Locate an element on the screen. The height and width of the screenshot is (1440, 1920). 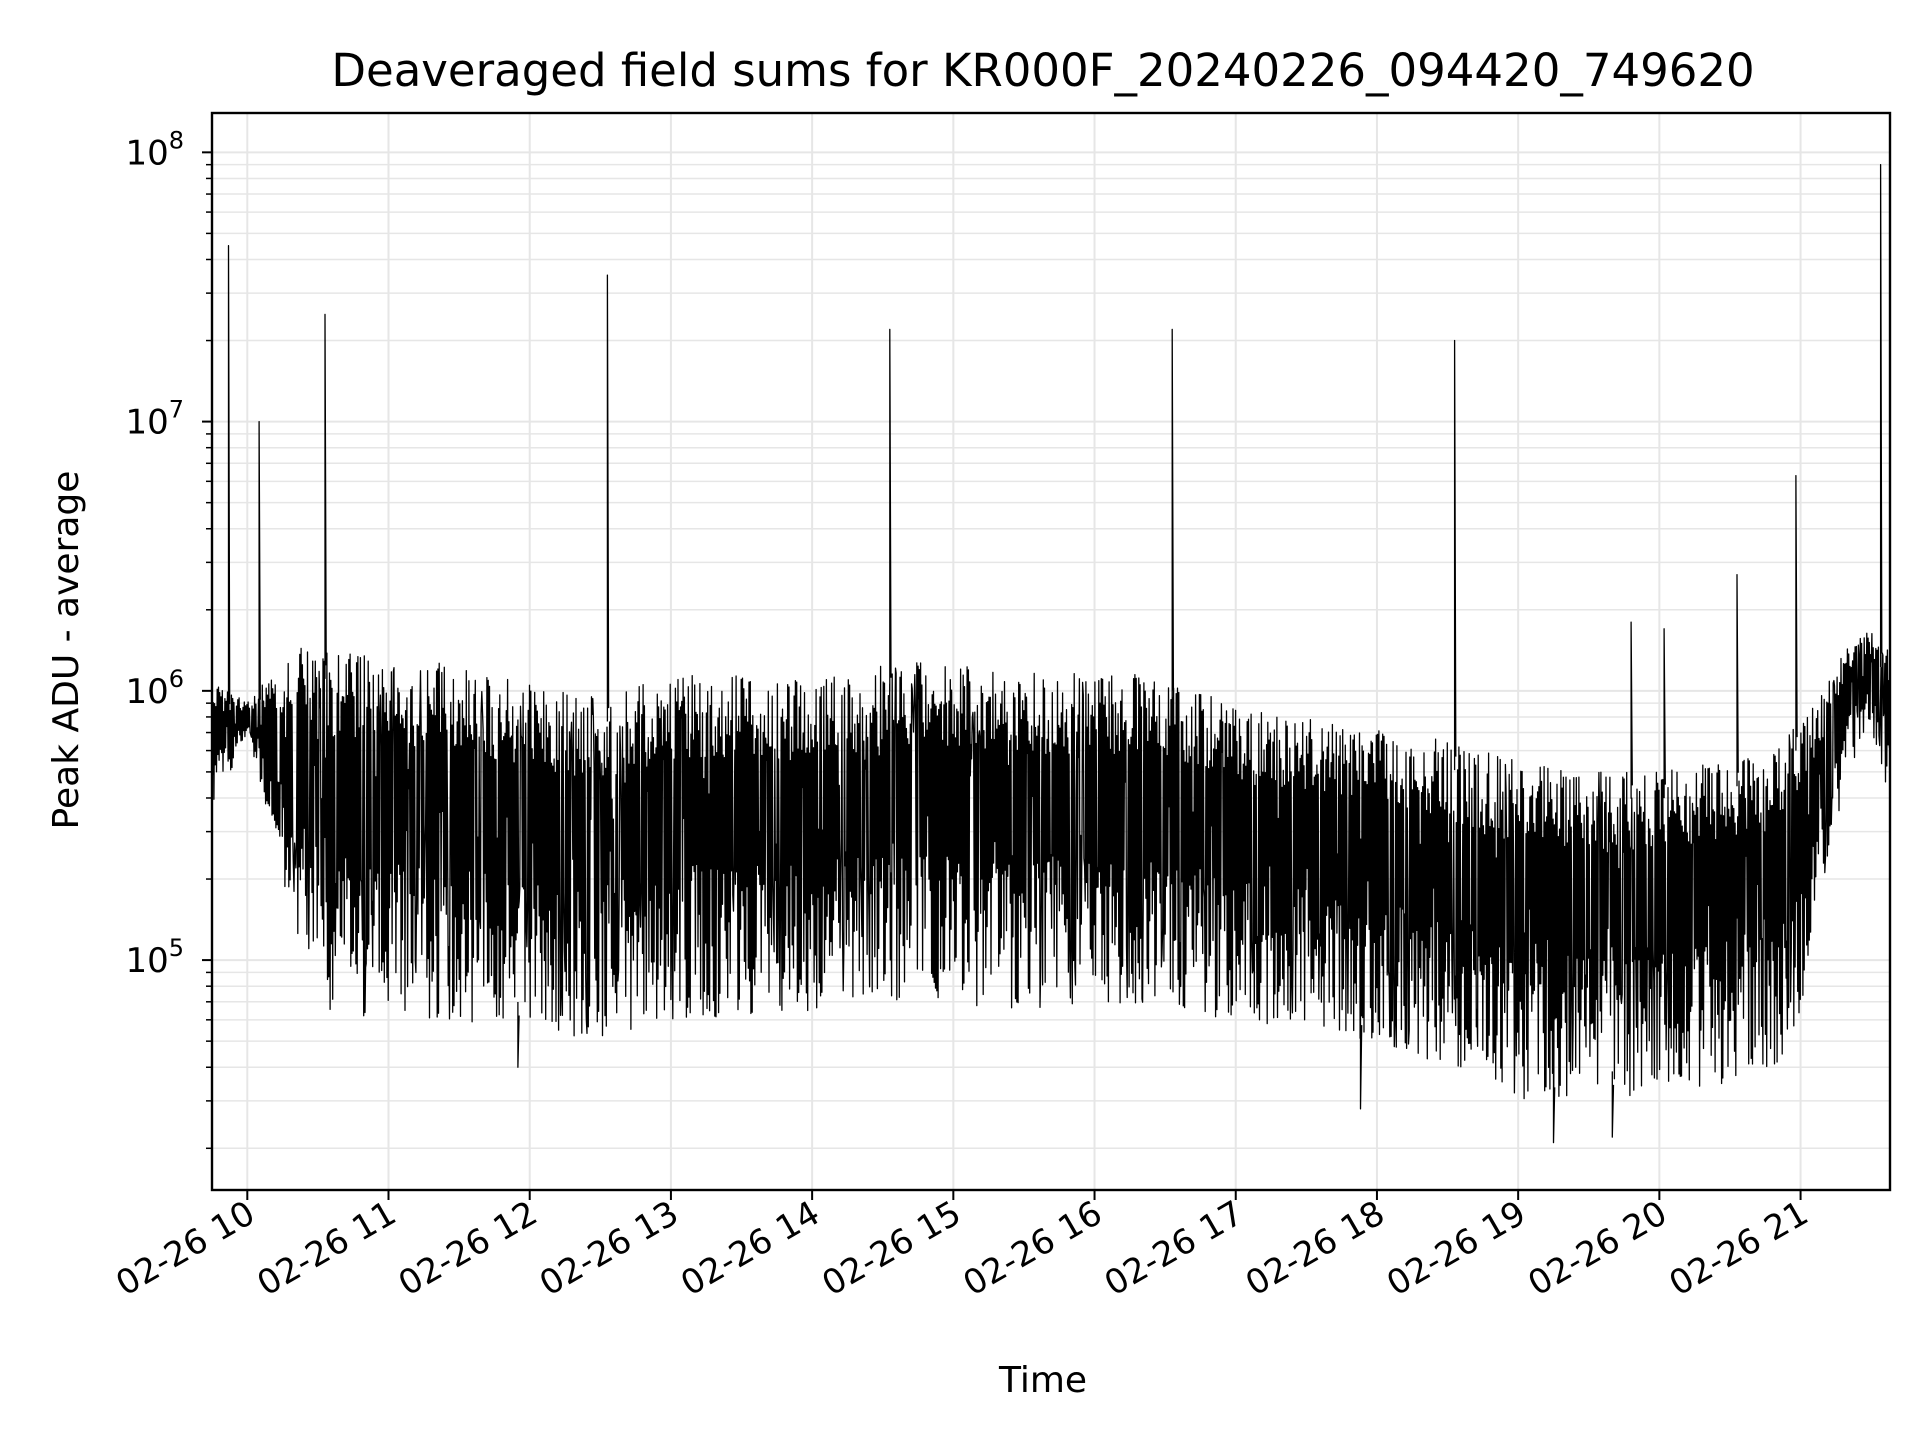
x-tick-label: 02-26 18 is located at coordinates (1315, 1248).